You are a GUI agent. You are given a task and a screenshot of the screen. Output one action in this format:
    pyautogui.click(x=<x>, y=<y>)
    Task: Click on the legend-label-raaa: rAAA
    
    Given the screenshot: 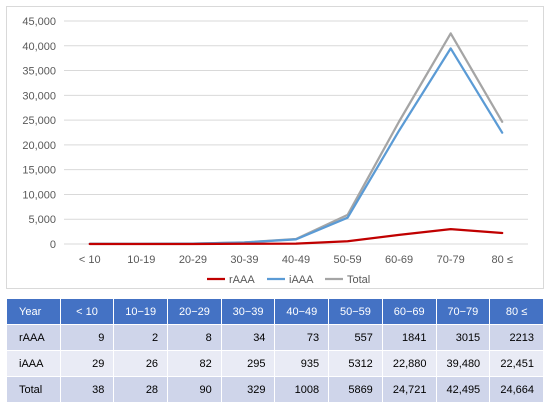 What is the action you would take?
    pyautogui.click(x=242, y=280)
    